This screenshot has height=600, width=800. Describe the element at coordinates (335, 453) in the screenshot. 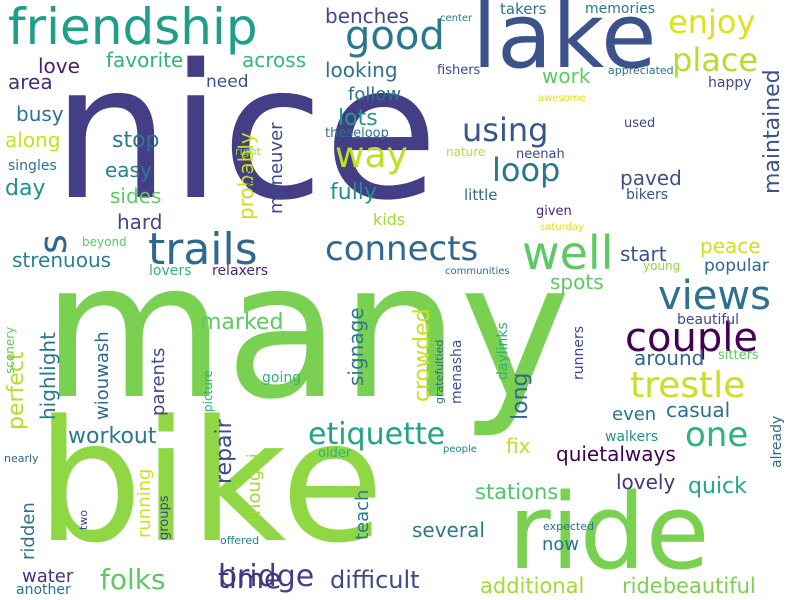

I see `cloud-word: older` at that location.